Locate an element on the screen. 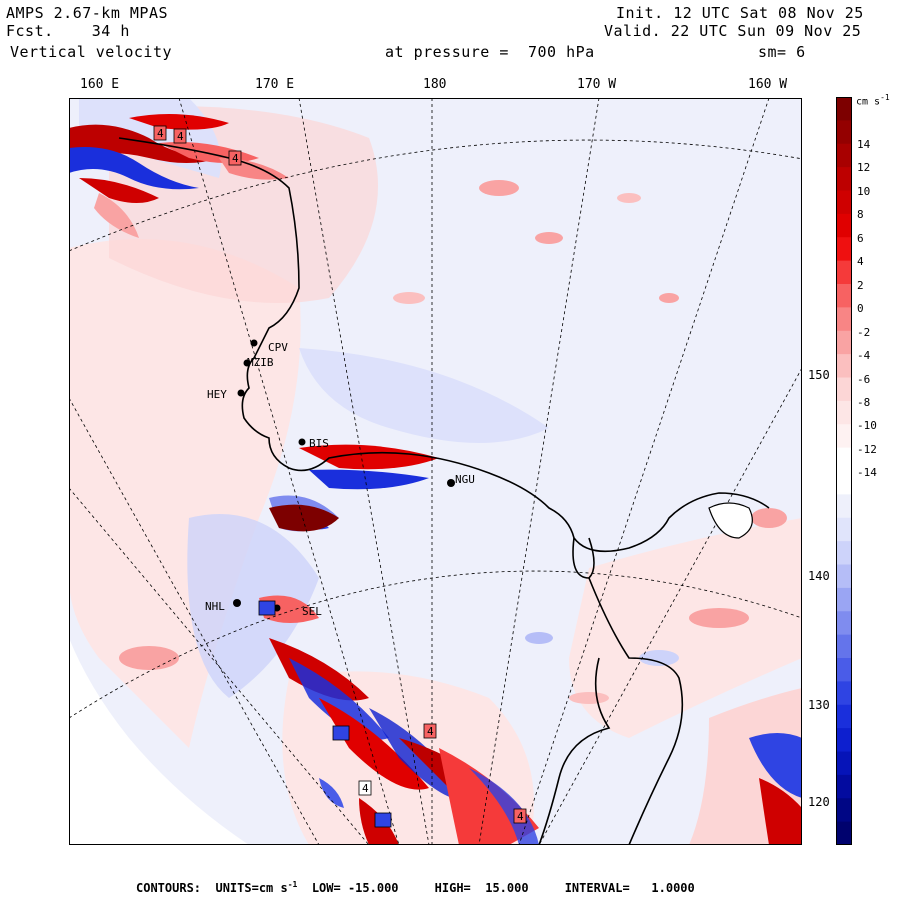 The width and height of the screenshot is (900, 900). init-value: 12 UTC Sat 08 Nov 25 is located at coordinates (768, 13).